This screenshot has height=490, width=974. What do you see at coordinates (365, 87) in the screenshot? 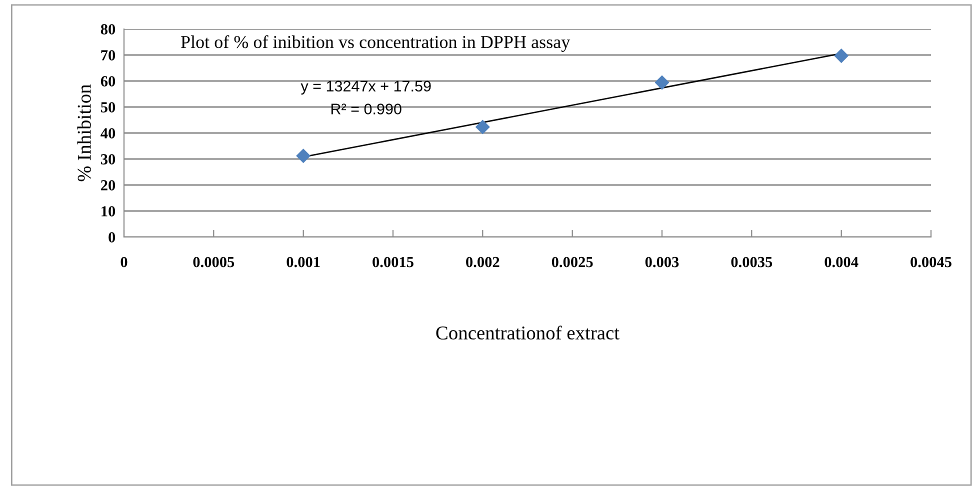
I see `annotation: y = 13247x + 17.59` at bounding box center [365, 87].